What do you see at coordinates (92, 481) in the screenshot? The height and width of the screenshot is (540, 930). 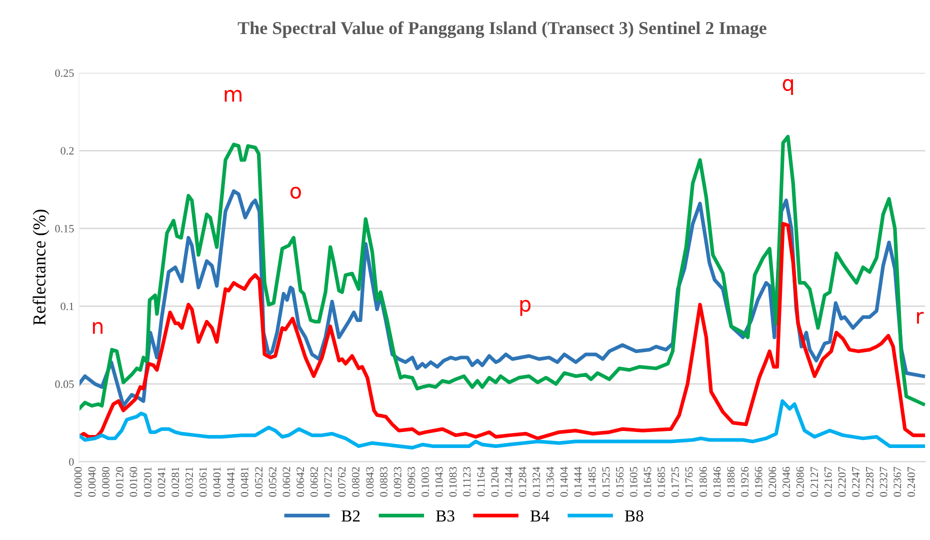 I see `x-tick-label: 0.0040` at bounding box center [92, 481].